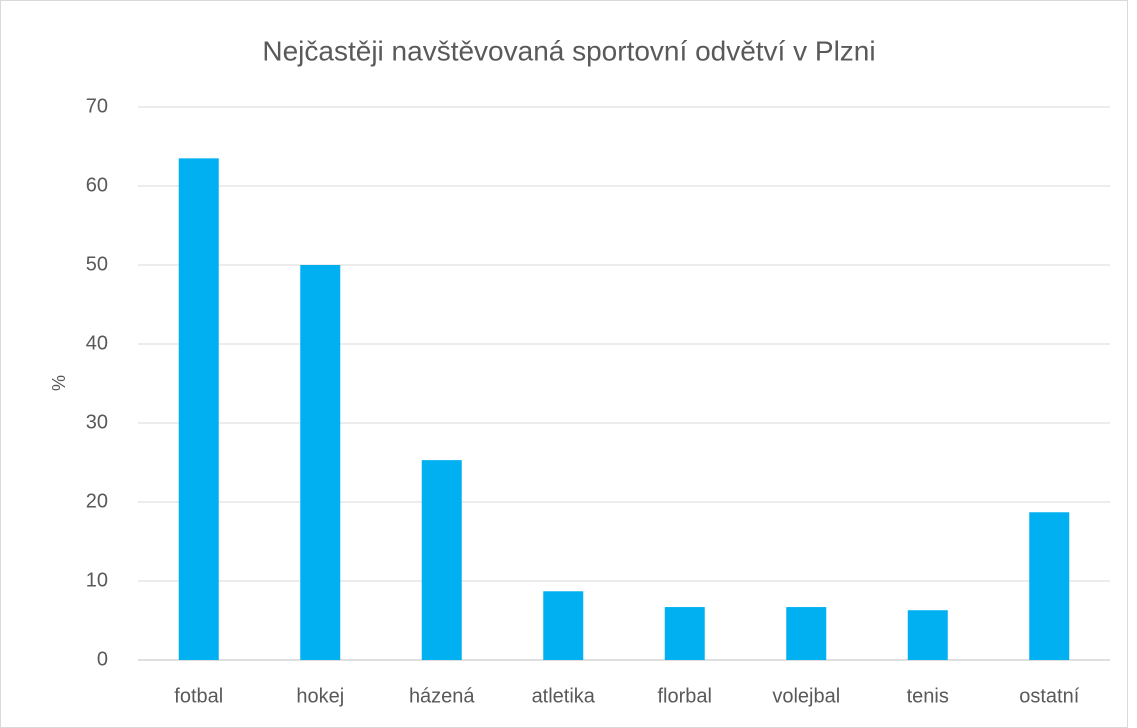  What do you see at coordinates (97, 422) in the screenshot?
I see `y-tick-label: 30` at bounding box center [97, 422].